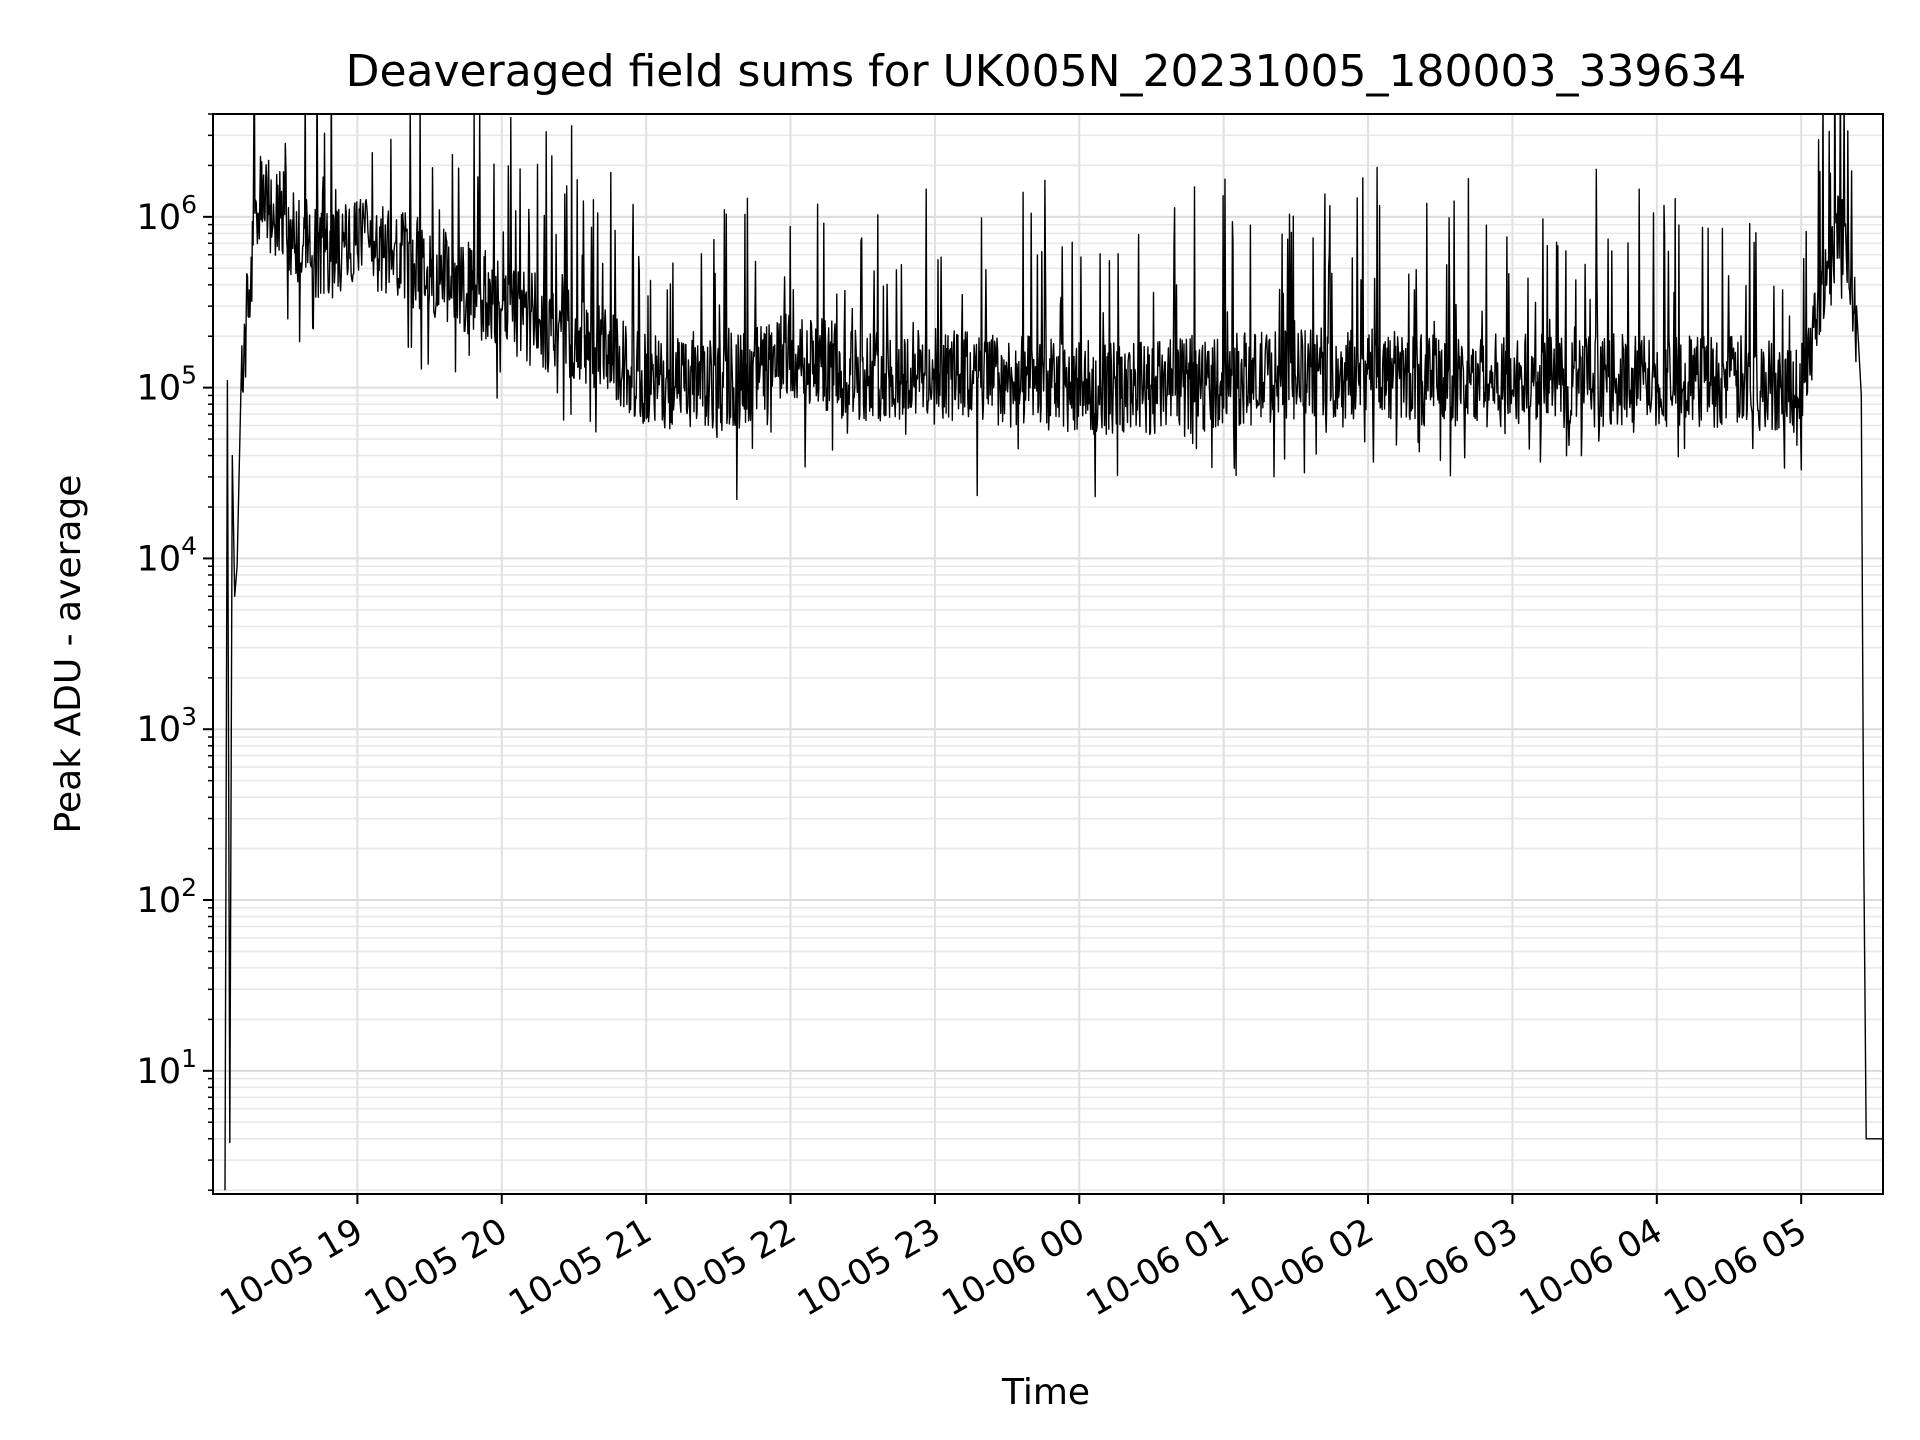 Image resolution: width=1920 pixels, height=1440 pixels. I want to click on x-axis-label: Time, so click(1045, 1392).